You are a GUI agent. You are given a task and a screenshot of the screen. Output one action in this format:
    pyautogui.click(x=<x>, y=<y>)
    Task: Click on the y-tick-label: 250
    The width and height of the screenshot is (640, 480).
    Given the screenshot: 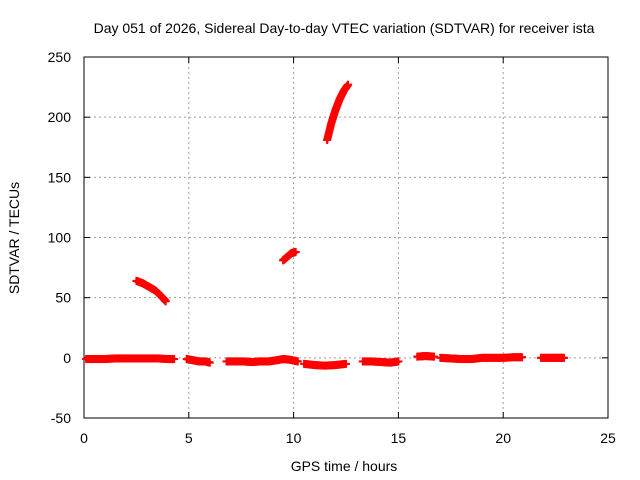 What is the action you would take?
    pyautogui.click(x=60, y=57)
    